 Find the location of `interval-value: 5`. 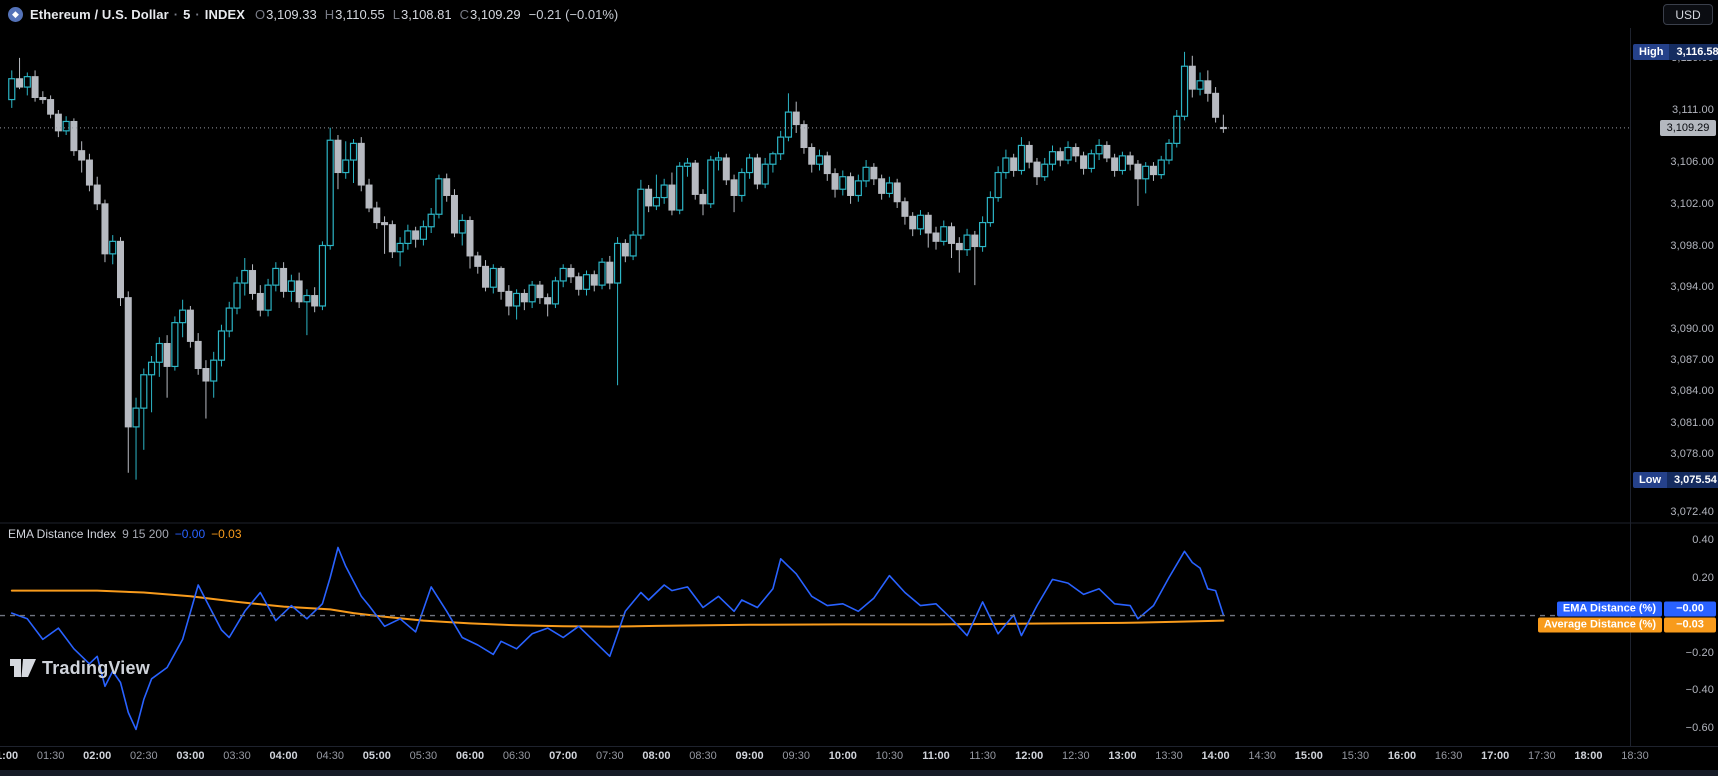

interval-value: 5 is located at coordinates (187, 14).